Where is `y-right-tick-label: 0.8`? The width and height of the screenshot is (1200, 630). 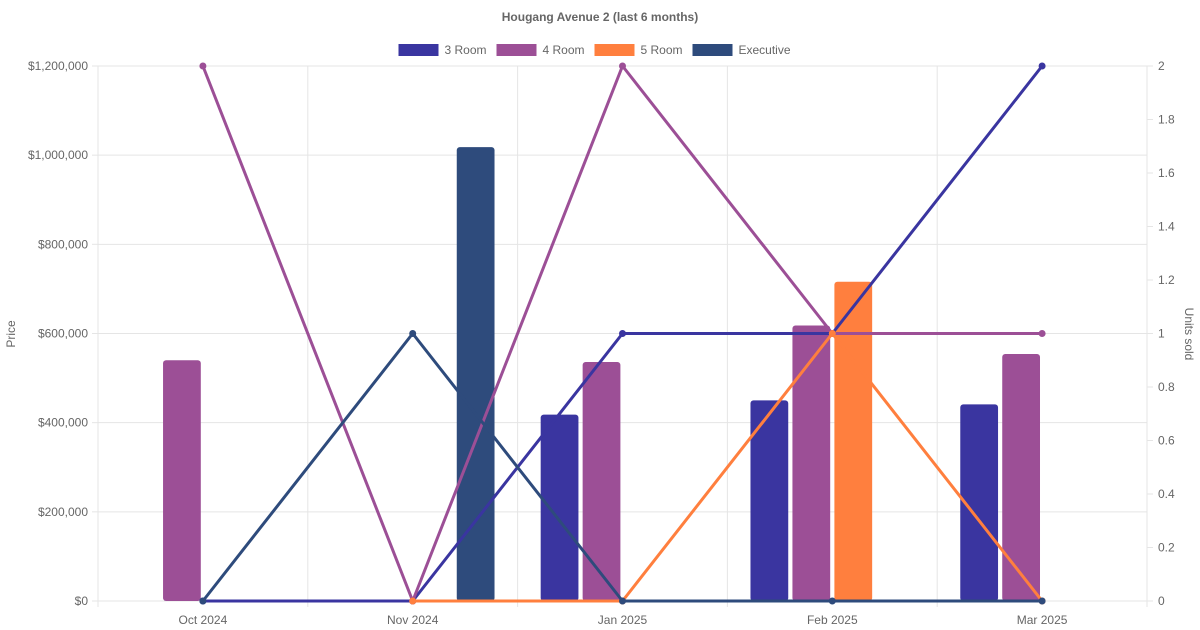
y-right-tick-label: 0.8 is located at coordinates (1166, 387).